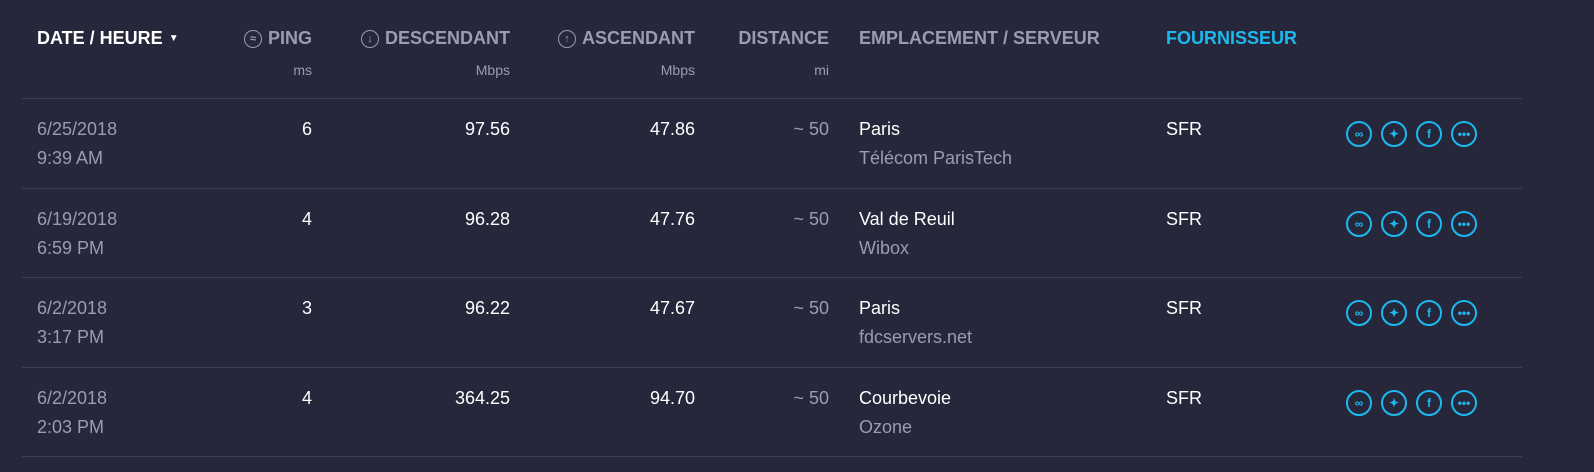 The image size is (1594, 472). I want to click on column-download-label: DESCENDANT, so click(447, 38).